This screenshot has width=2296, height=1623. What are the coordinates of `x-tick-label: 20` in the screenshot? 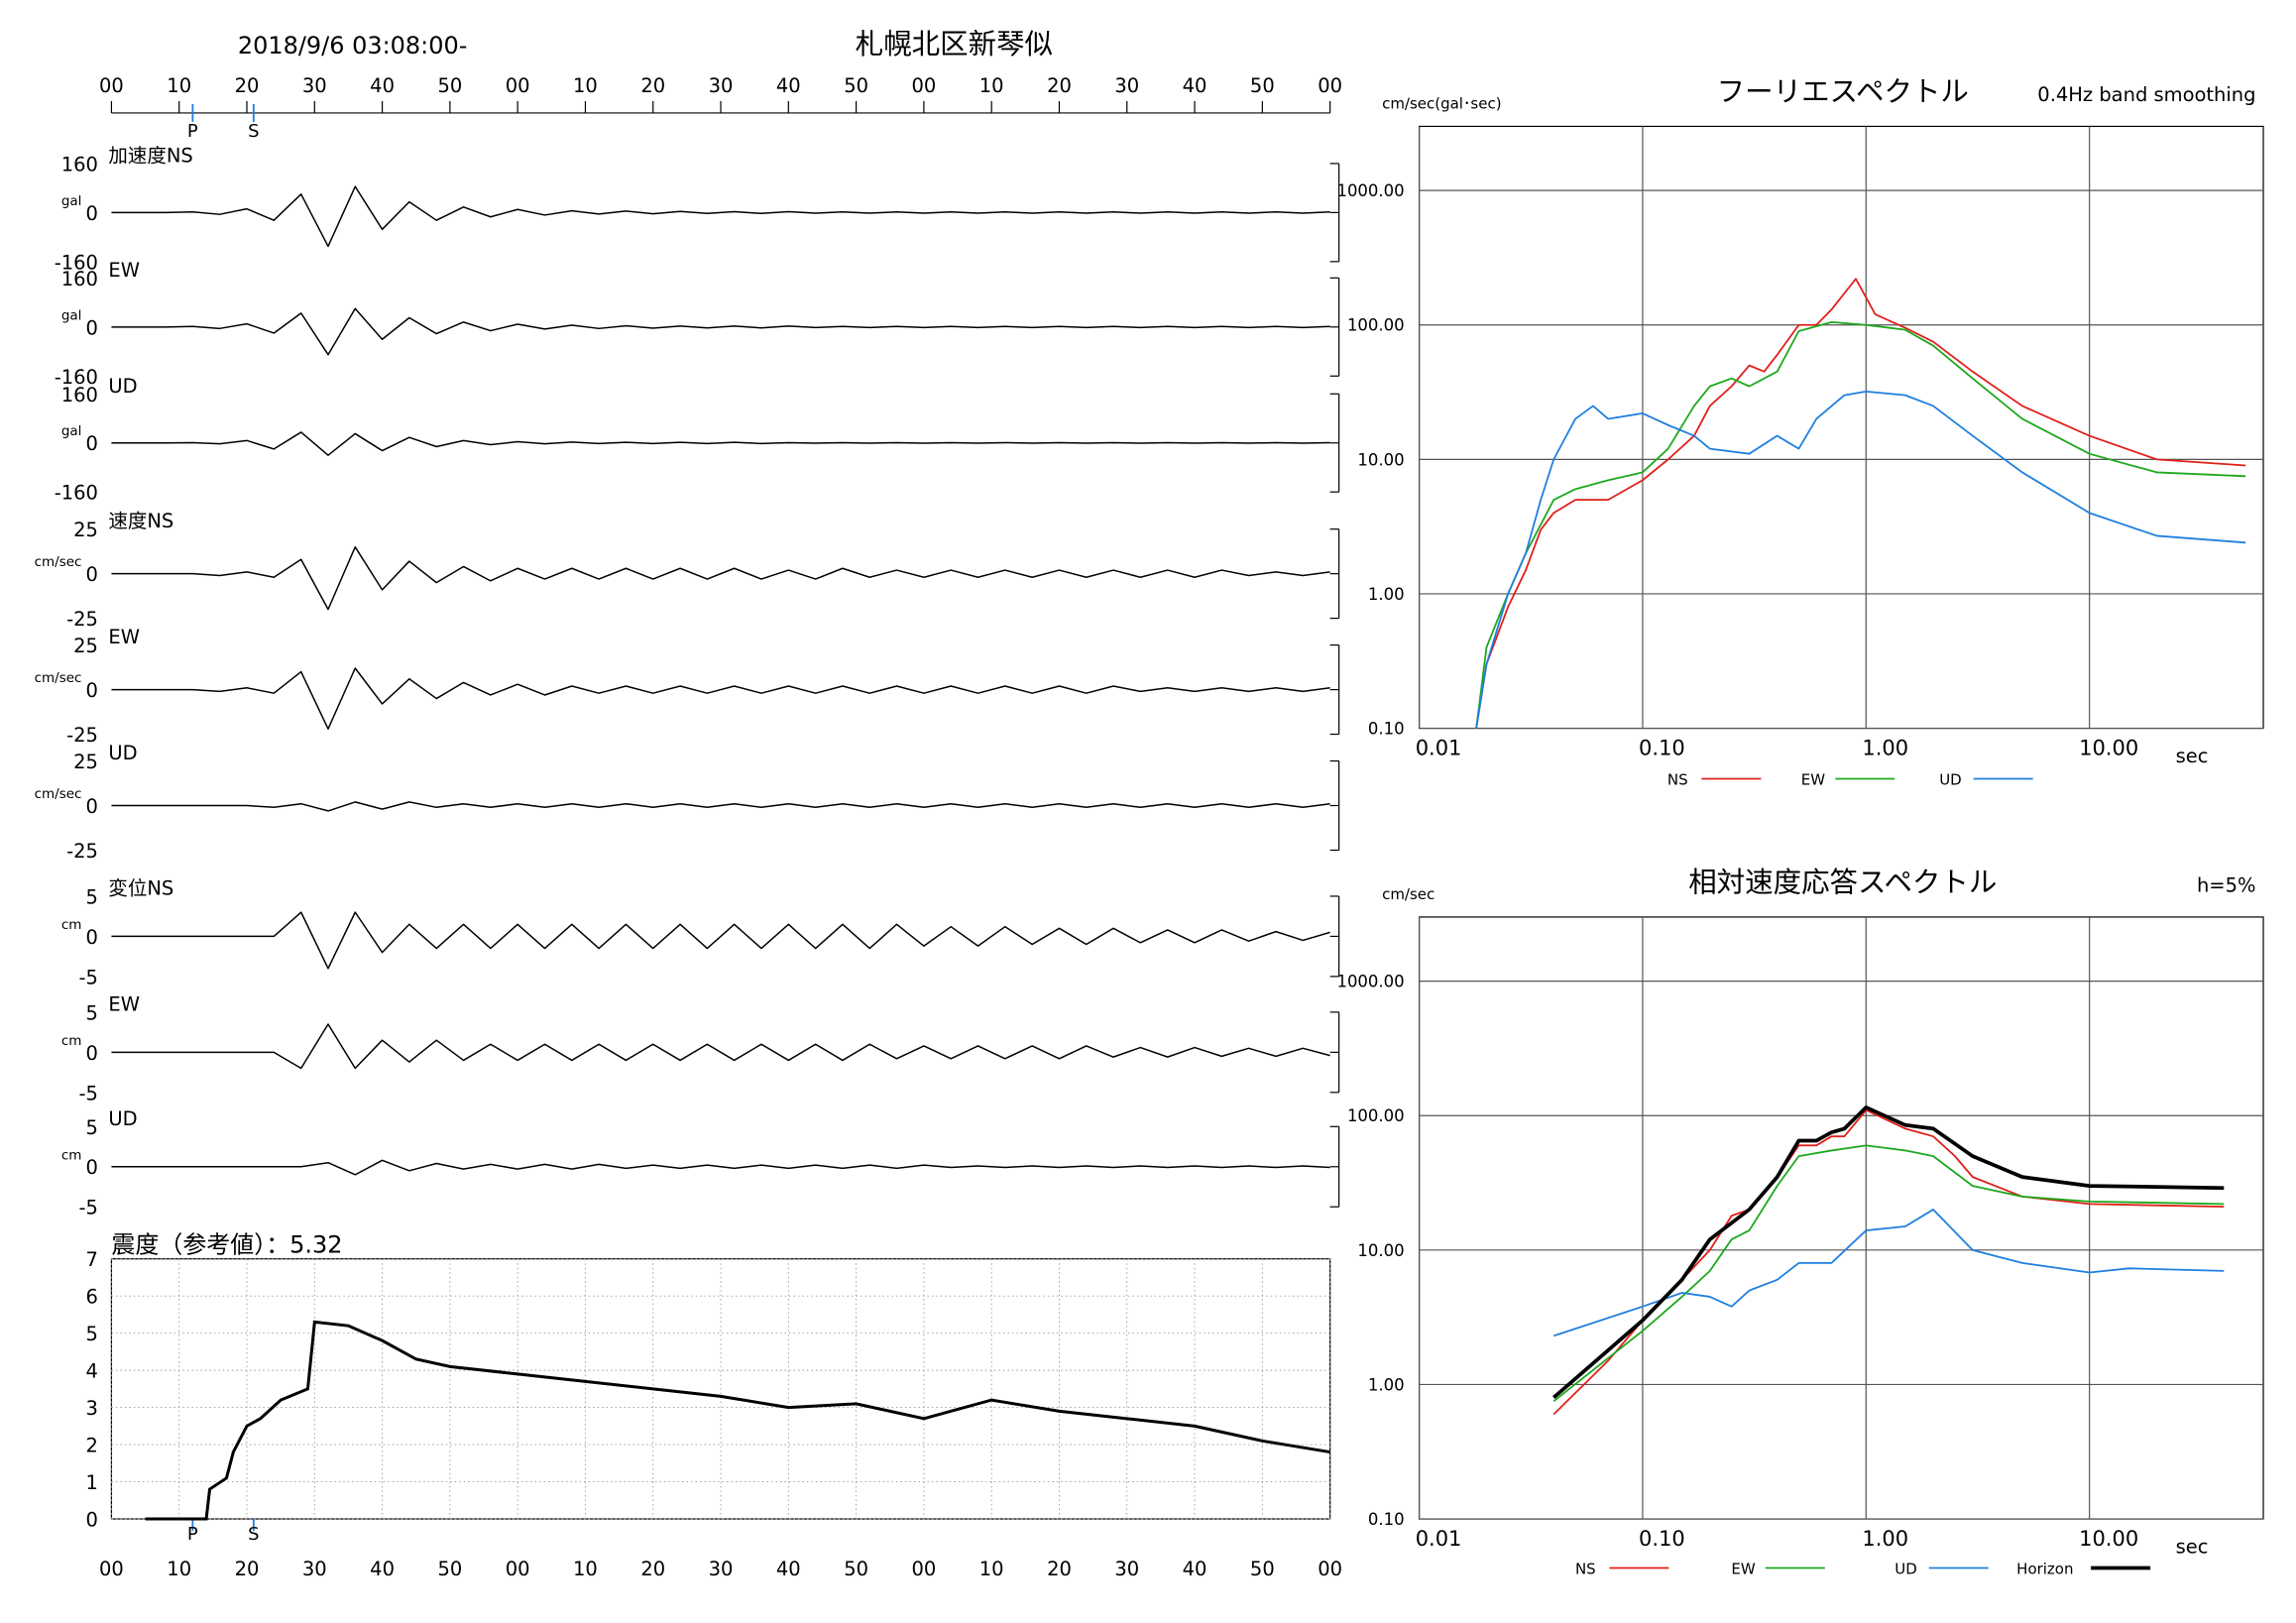 It's located at (1060, 1569).